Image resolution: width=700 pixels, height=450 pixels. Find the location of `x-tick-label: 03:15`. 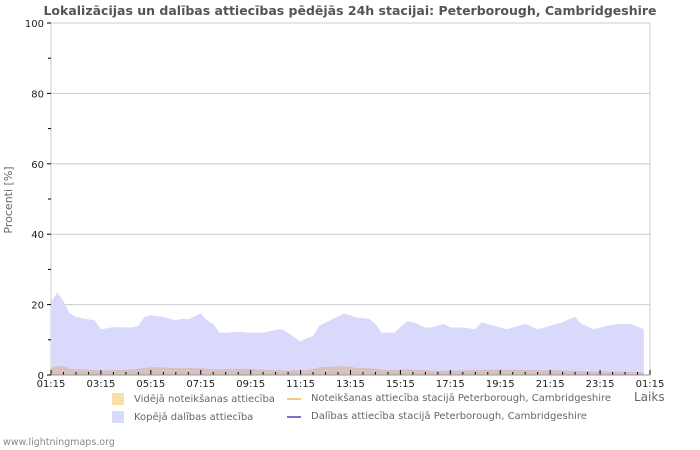

x-tick-label: 03:15 is located at coordinates (101, 384).